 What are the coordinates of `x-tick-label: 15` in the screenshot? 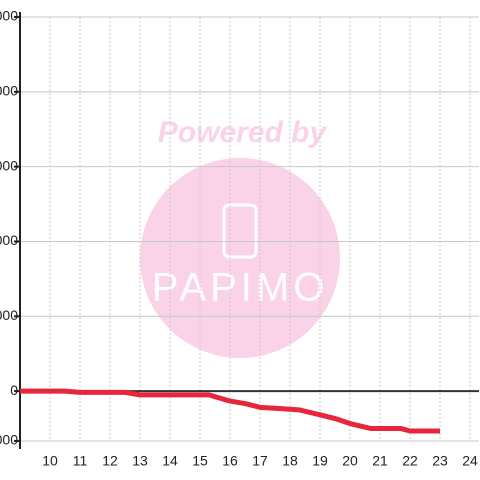 It's located at (200, 461).